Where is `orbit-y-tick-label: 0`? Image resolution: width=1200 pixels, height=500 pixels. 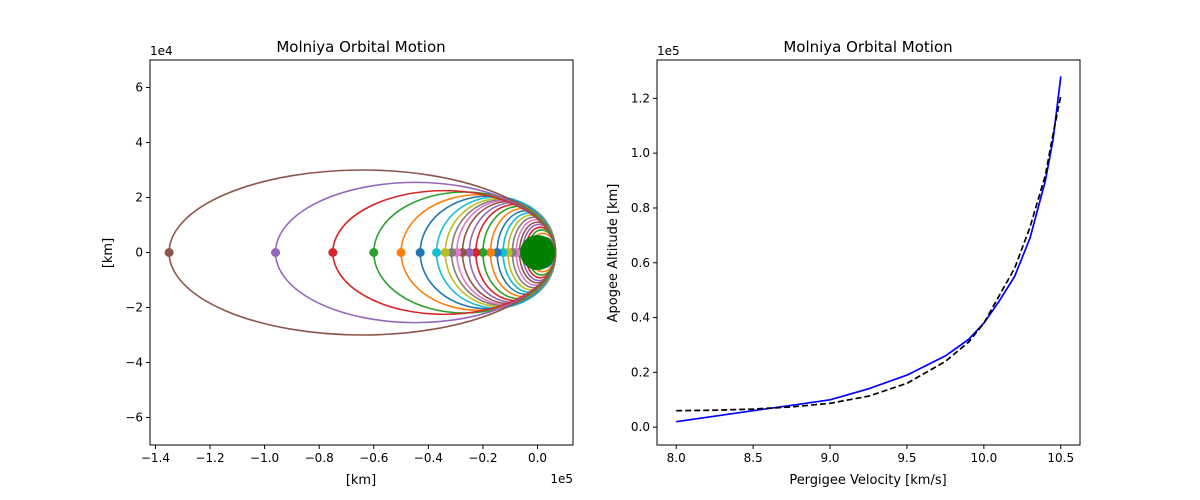
orbit-y-tick-label: 0 is located at coordinates (139, 253).